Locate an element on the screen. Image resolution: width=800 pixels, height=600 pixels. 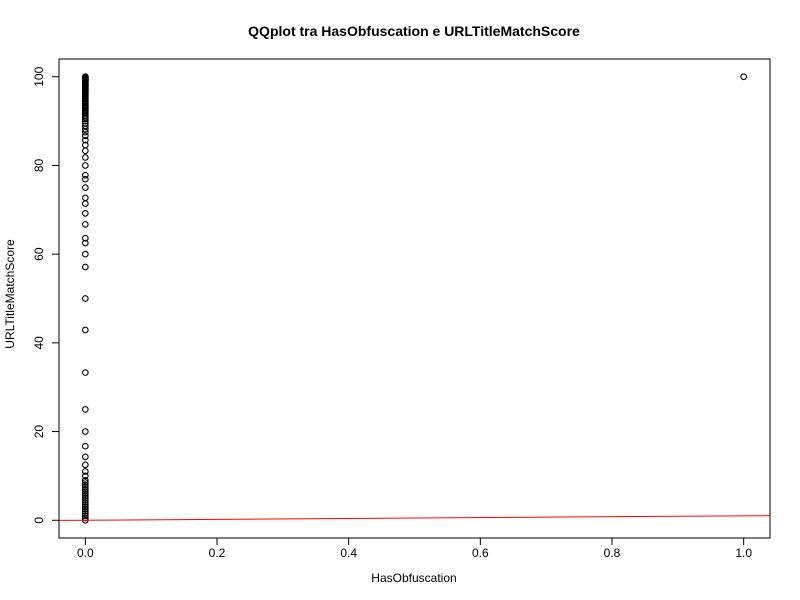
y-tick-label: 0 is located at coordinates (39, 520).